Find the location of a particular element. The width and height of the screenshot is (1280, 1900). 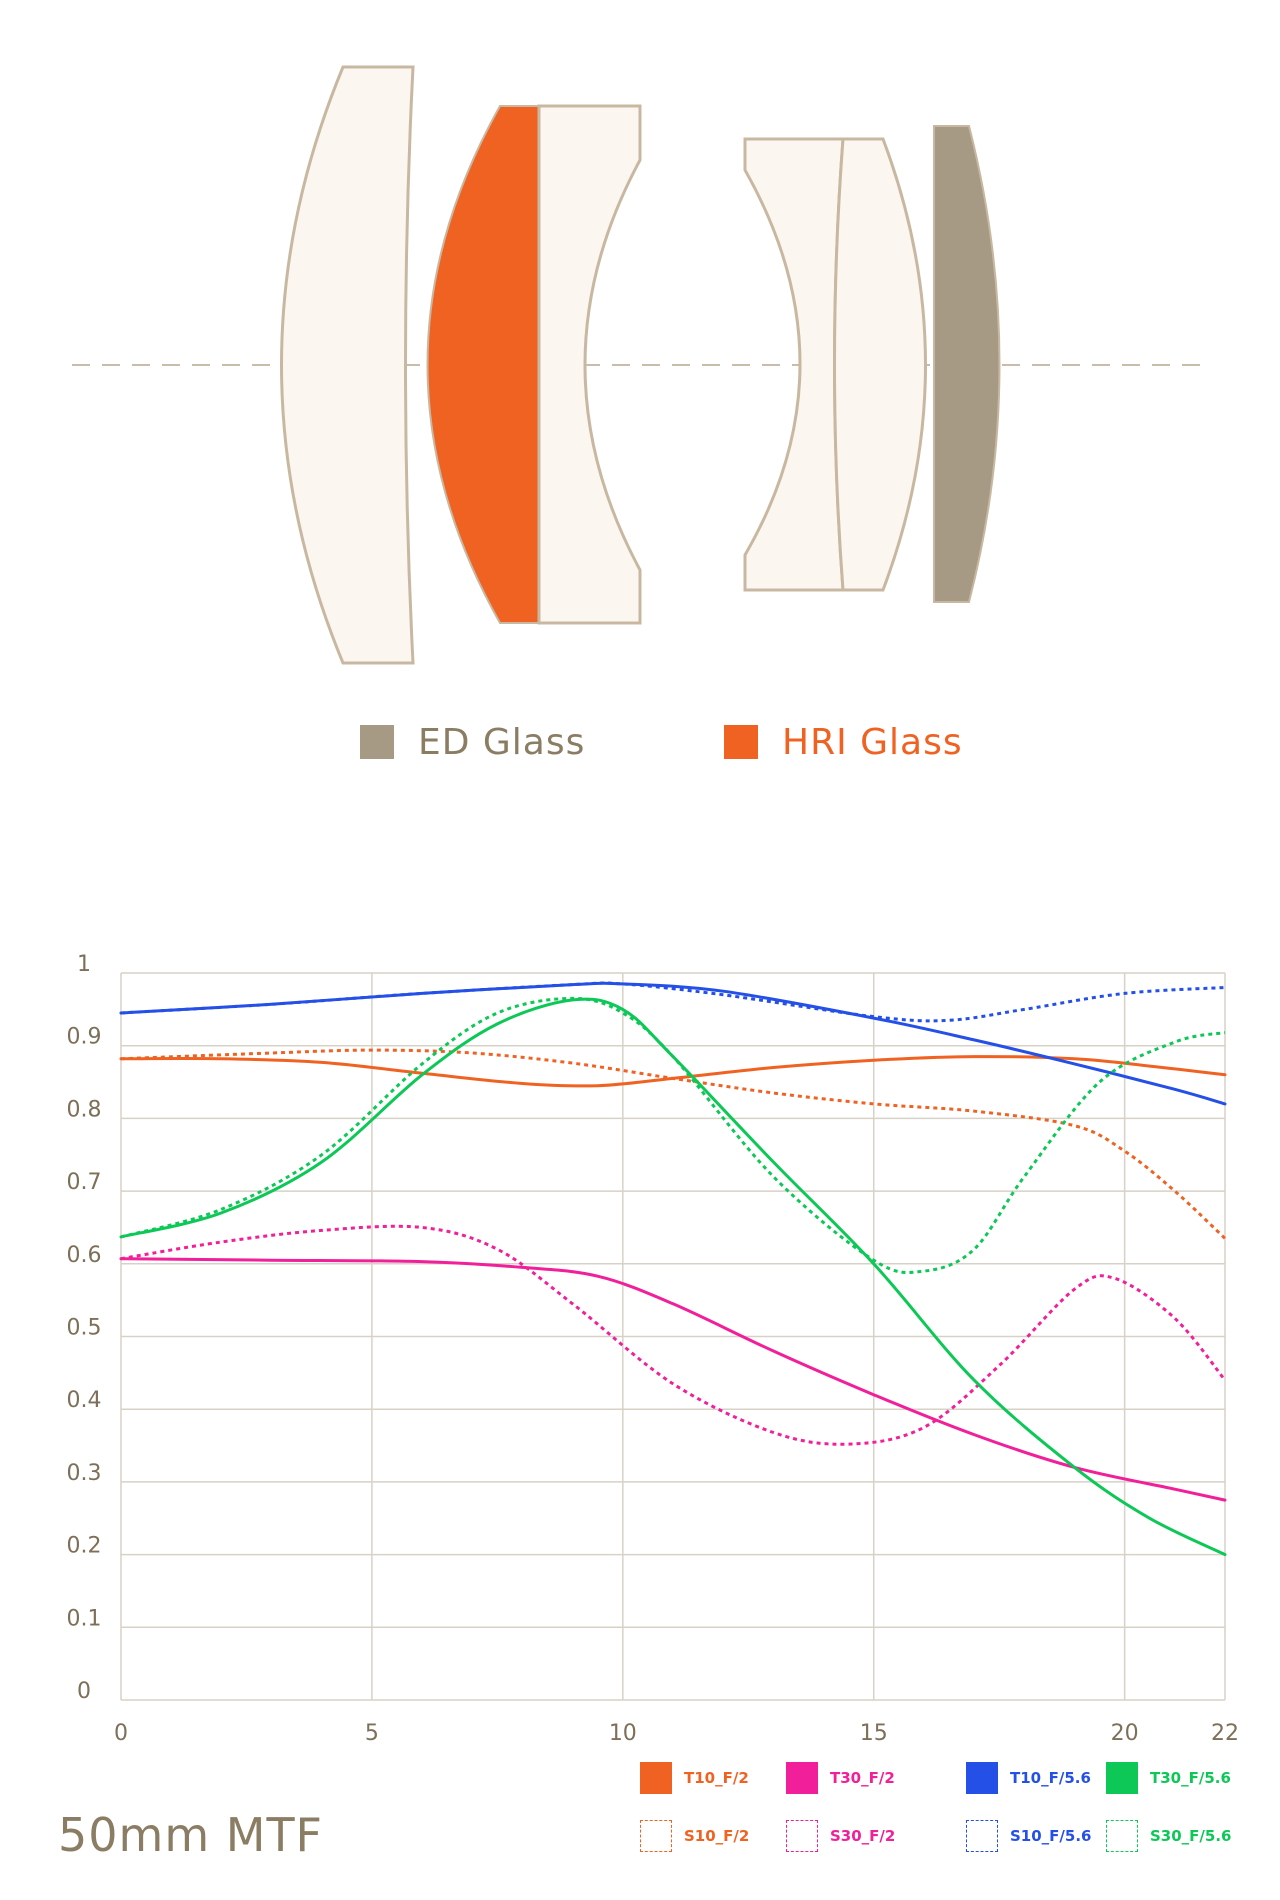

legend-ed-glass: ED Glass is located at coordinates (472, 742).